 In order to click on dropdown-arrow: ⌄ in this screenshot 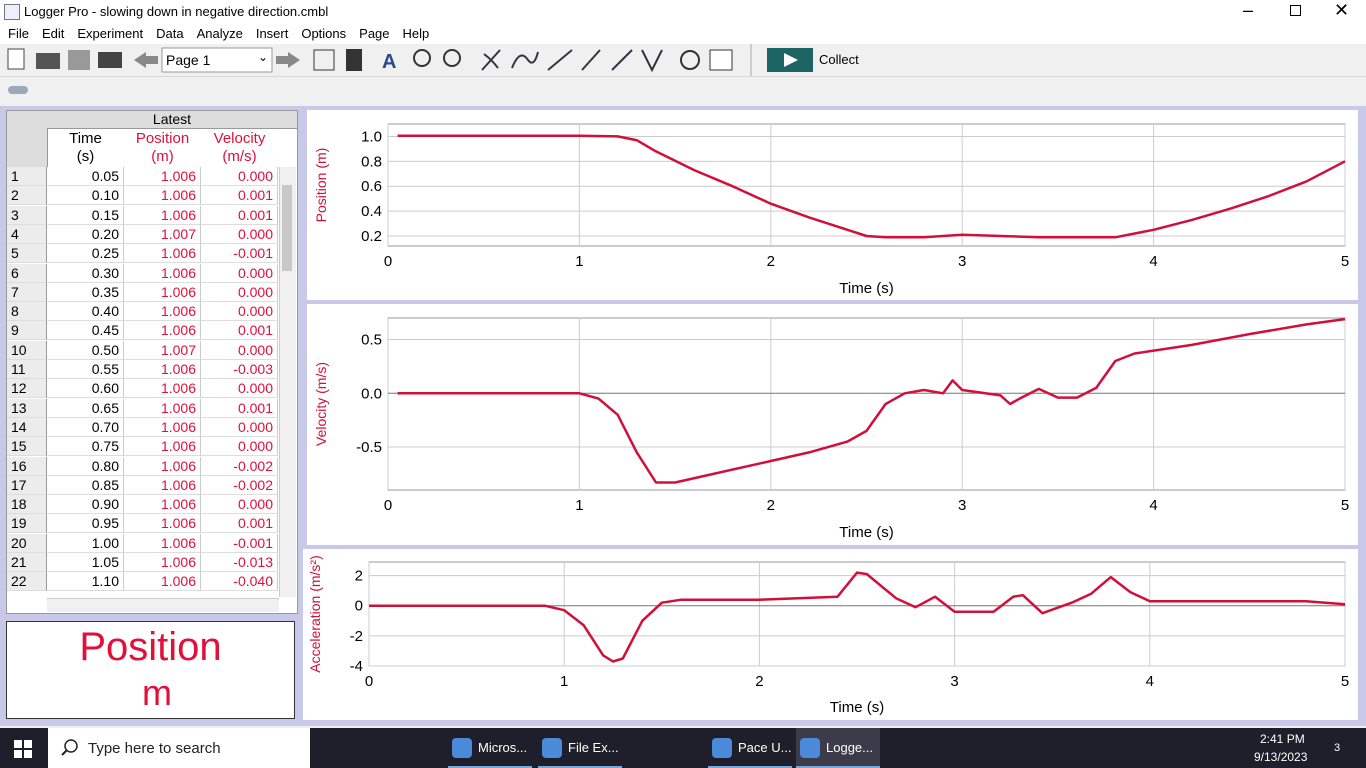, I will do `click(263, 57)`.